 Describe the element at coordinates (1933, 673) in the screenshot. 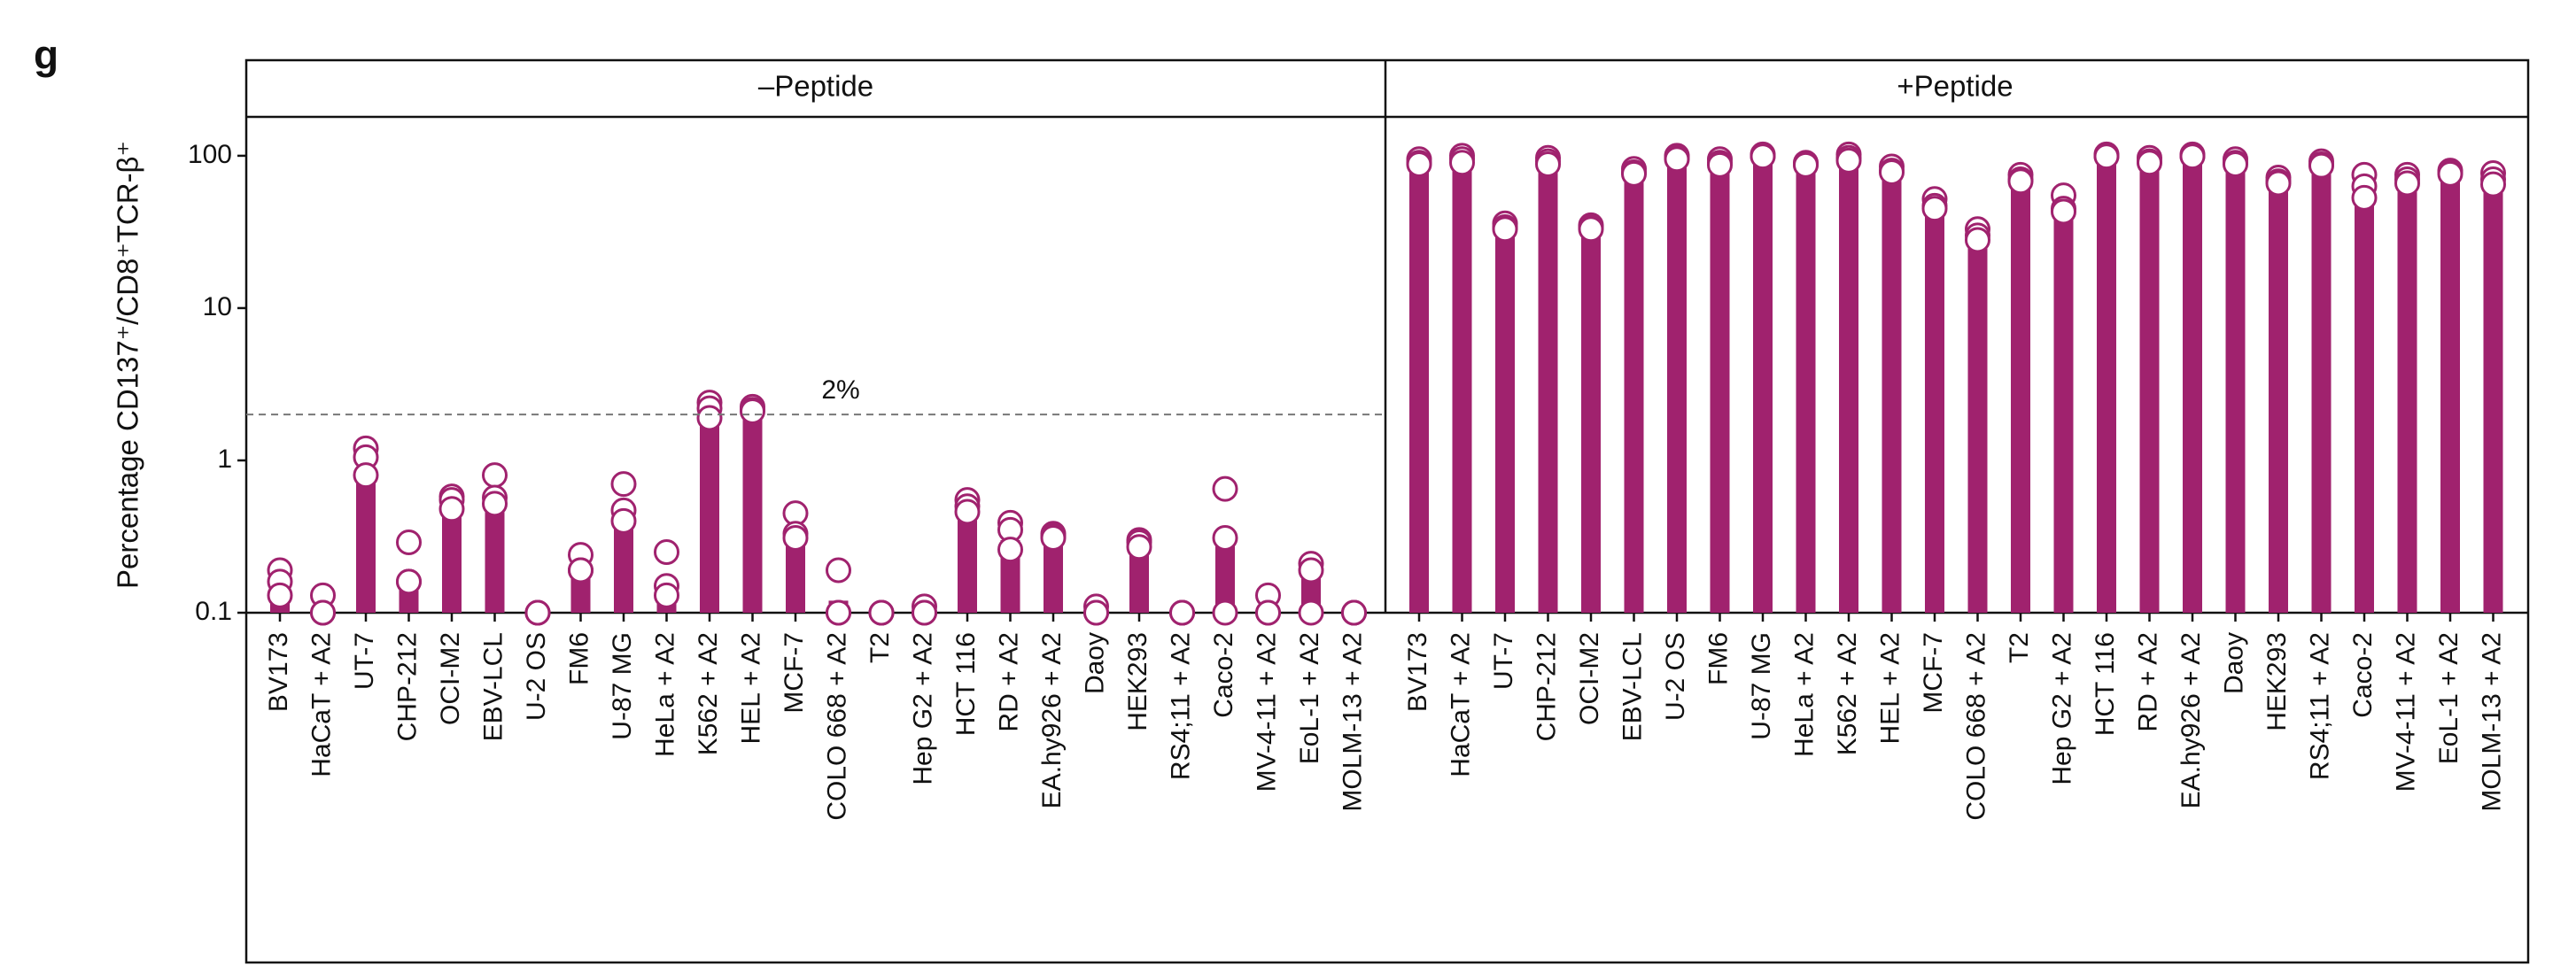

I see `x-tick-label: MCF-7` at that location.